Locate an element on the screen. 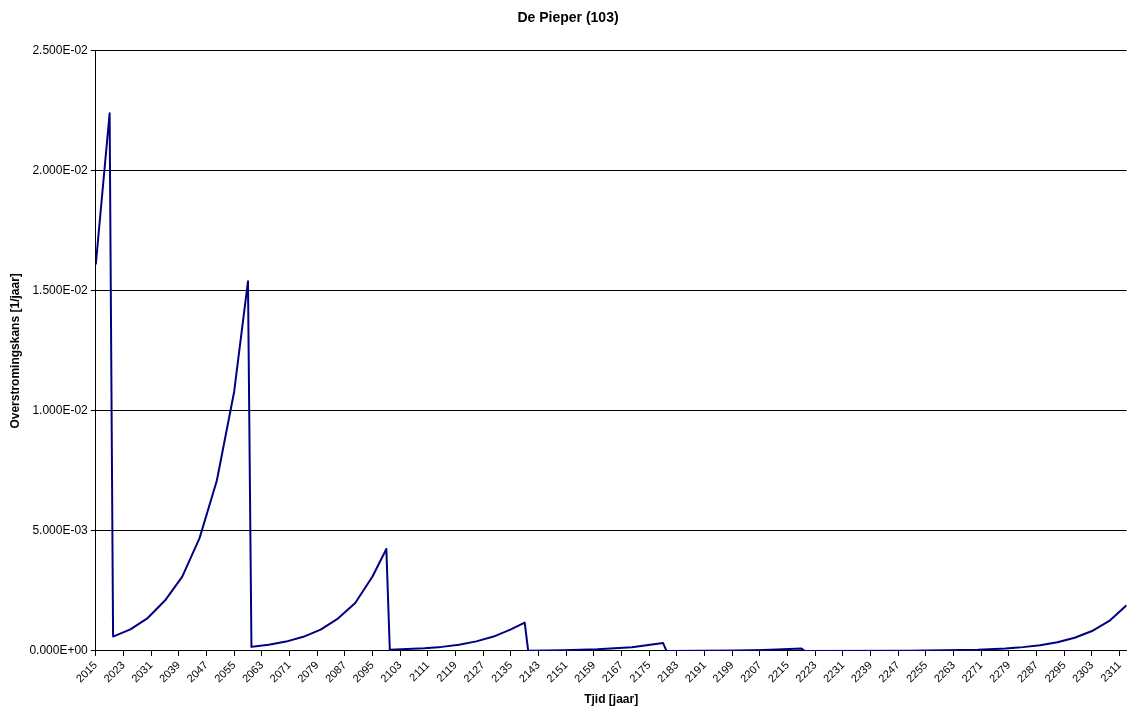 The height and width of the screenshot is (715, 1132). y-tick-label: 1.000E-02 is located at coordinates (60, 410).